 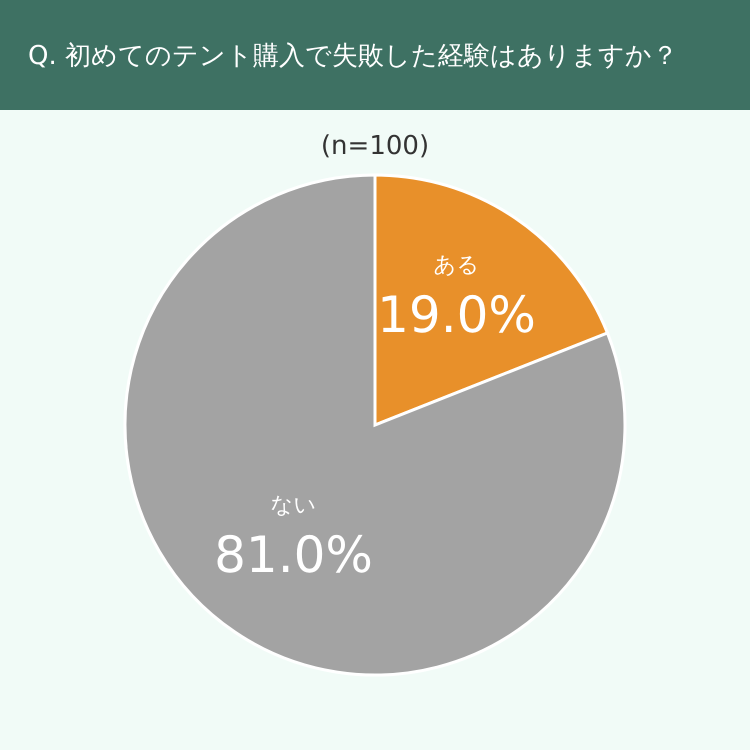 What do you see at coordinates (456, 315) in the screenshot?
I see `data-label: 19.0%` at bounding box center [456, 315].